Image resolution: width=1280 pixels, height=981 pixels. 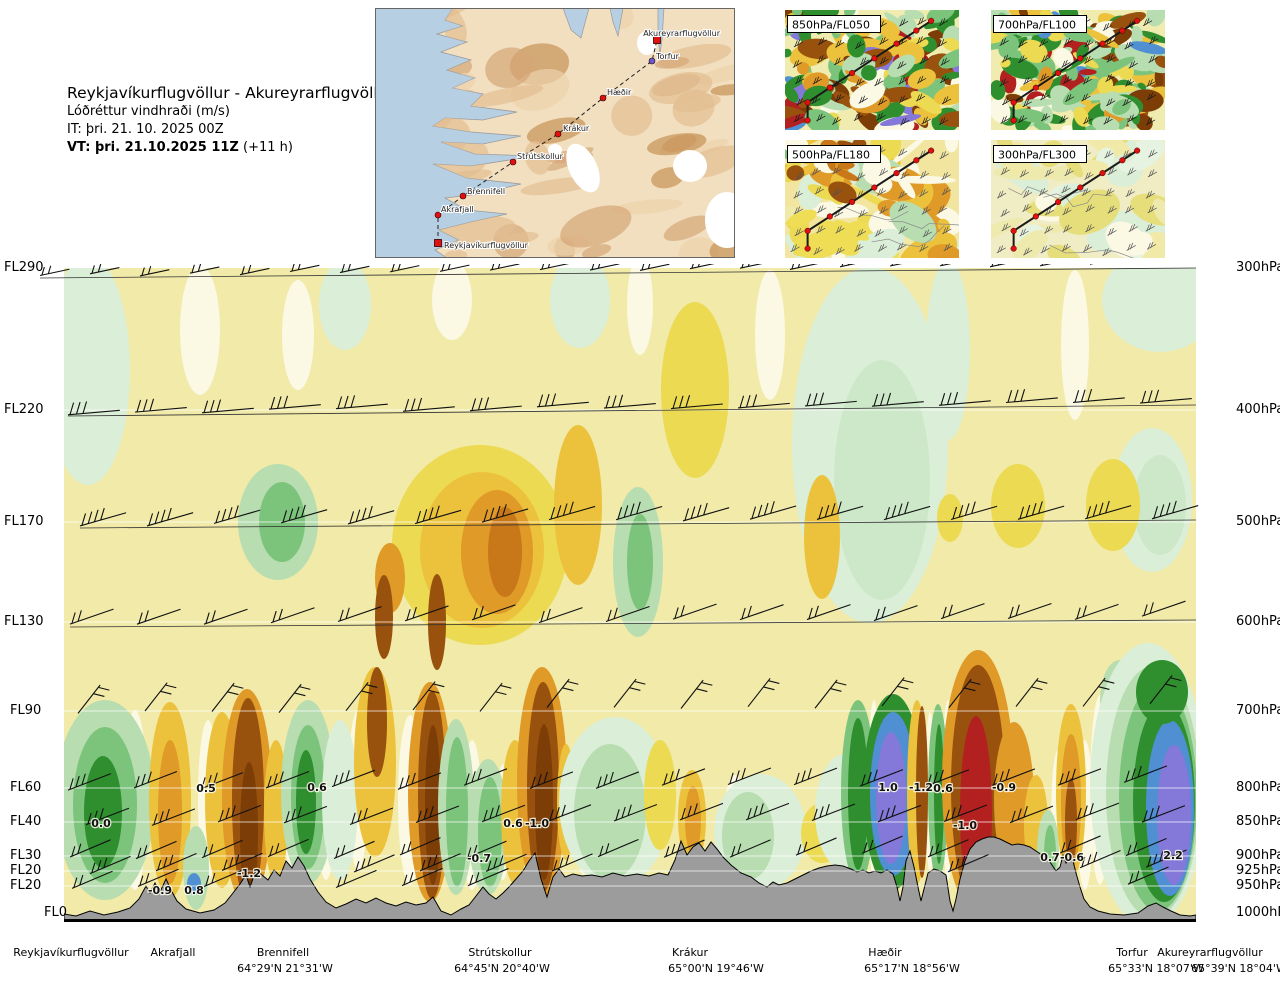 I want to click on pressure-level-label: 925hPa, so click(x=1258, y=870).